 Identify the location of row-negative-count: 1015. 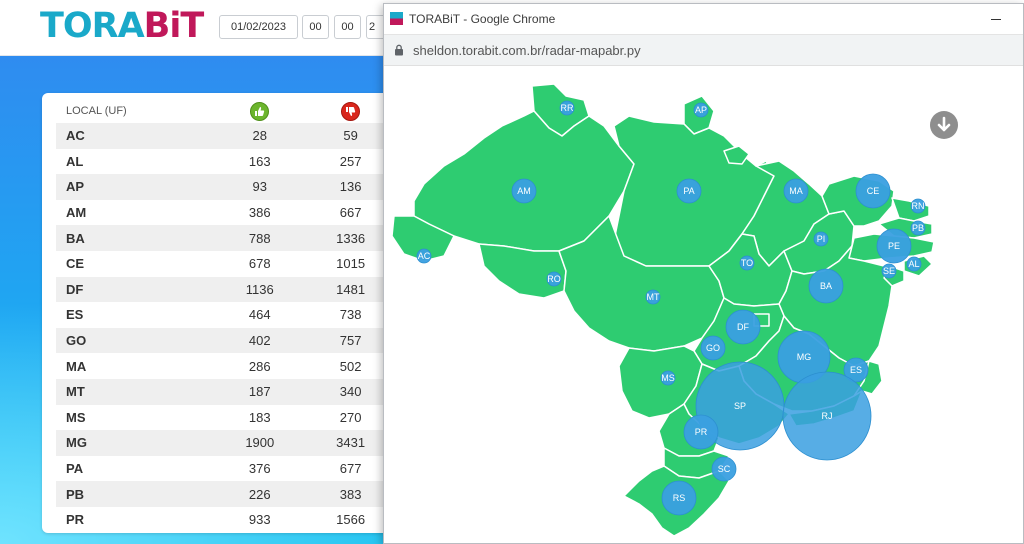
(351, 264).